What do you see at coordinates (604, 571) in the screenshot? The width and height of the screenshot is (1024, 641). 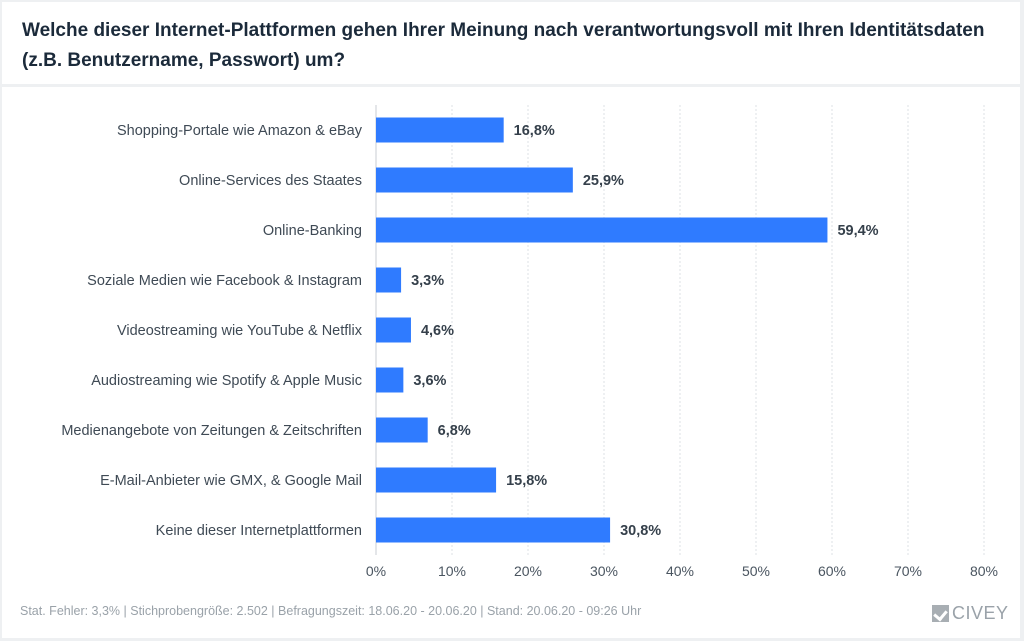 I see `x-tick-label: 30%` at bounding box center [604, 571].